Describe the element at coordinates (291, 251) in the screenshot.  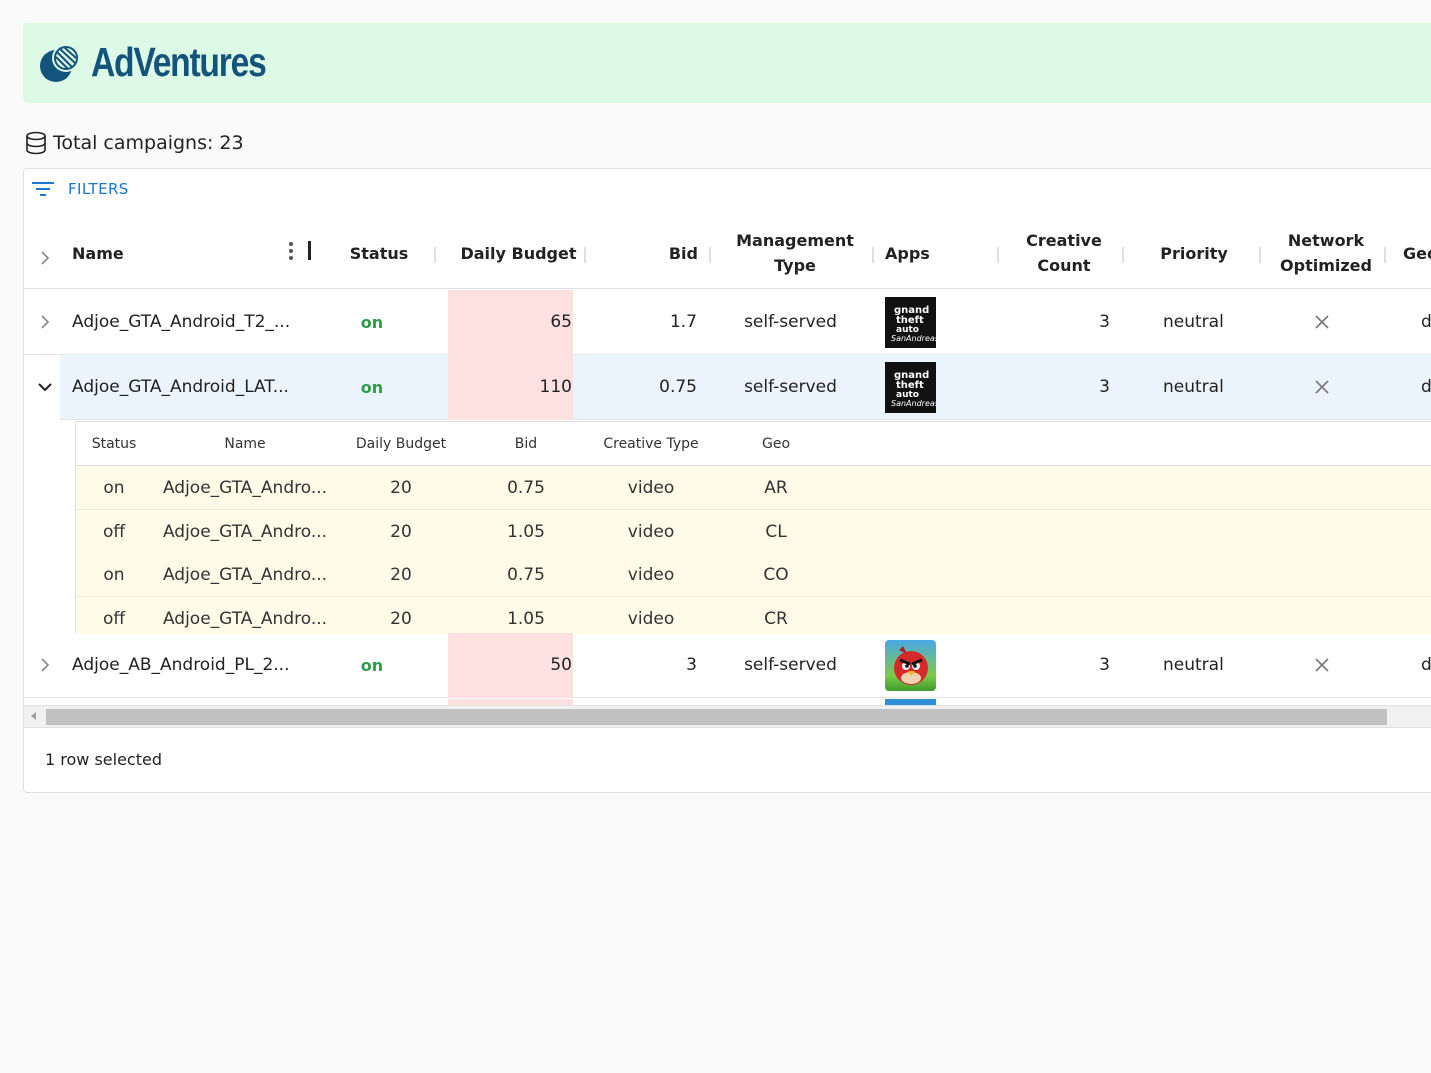
I see `column-menu-icon` at that location.